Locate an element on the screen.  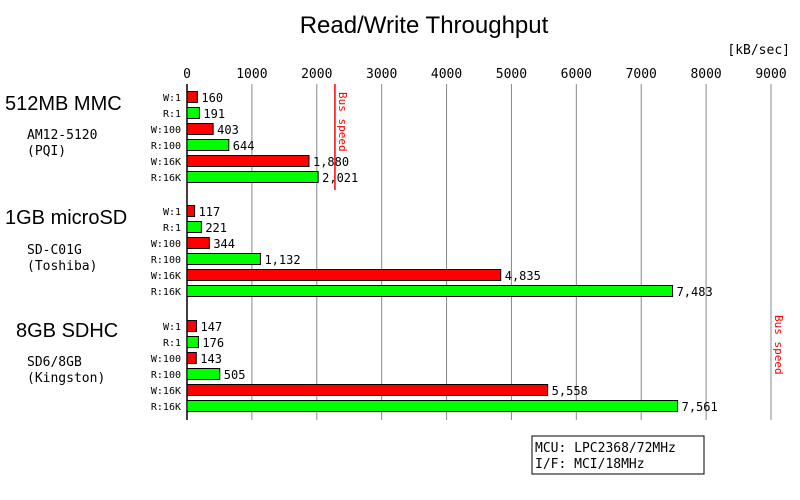
x-tick-label: 5000 is located at coordinates (511, 74).